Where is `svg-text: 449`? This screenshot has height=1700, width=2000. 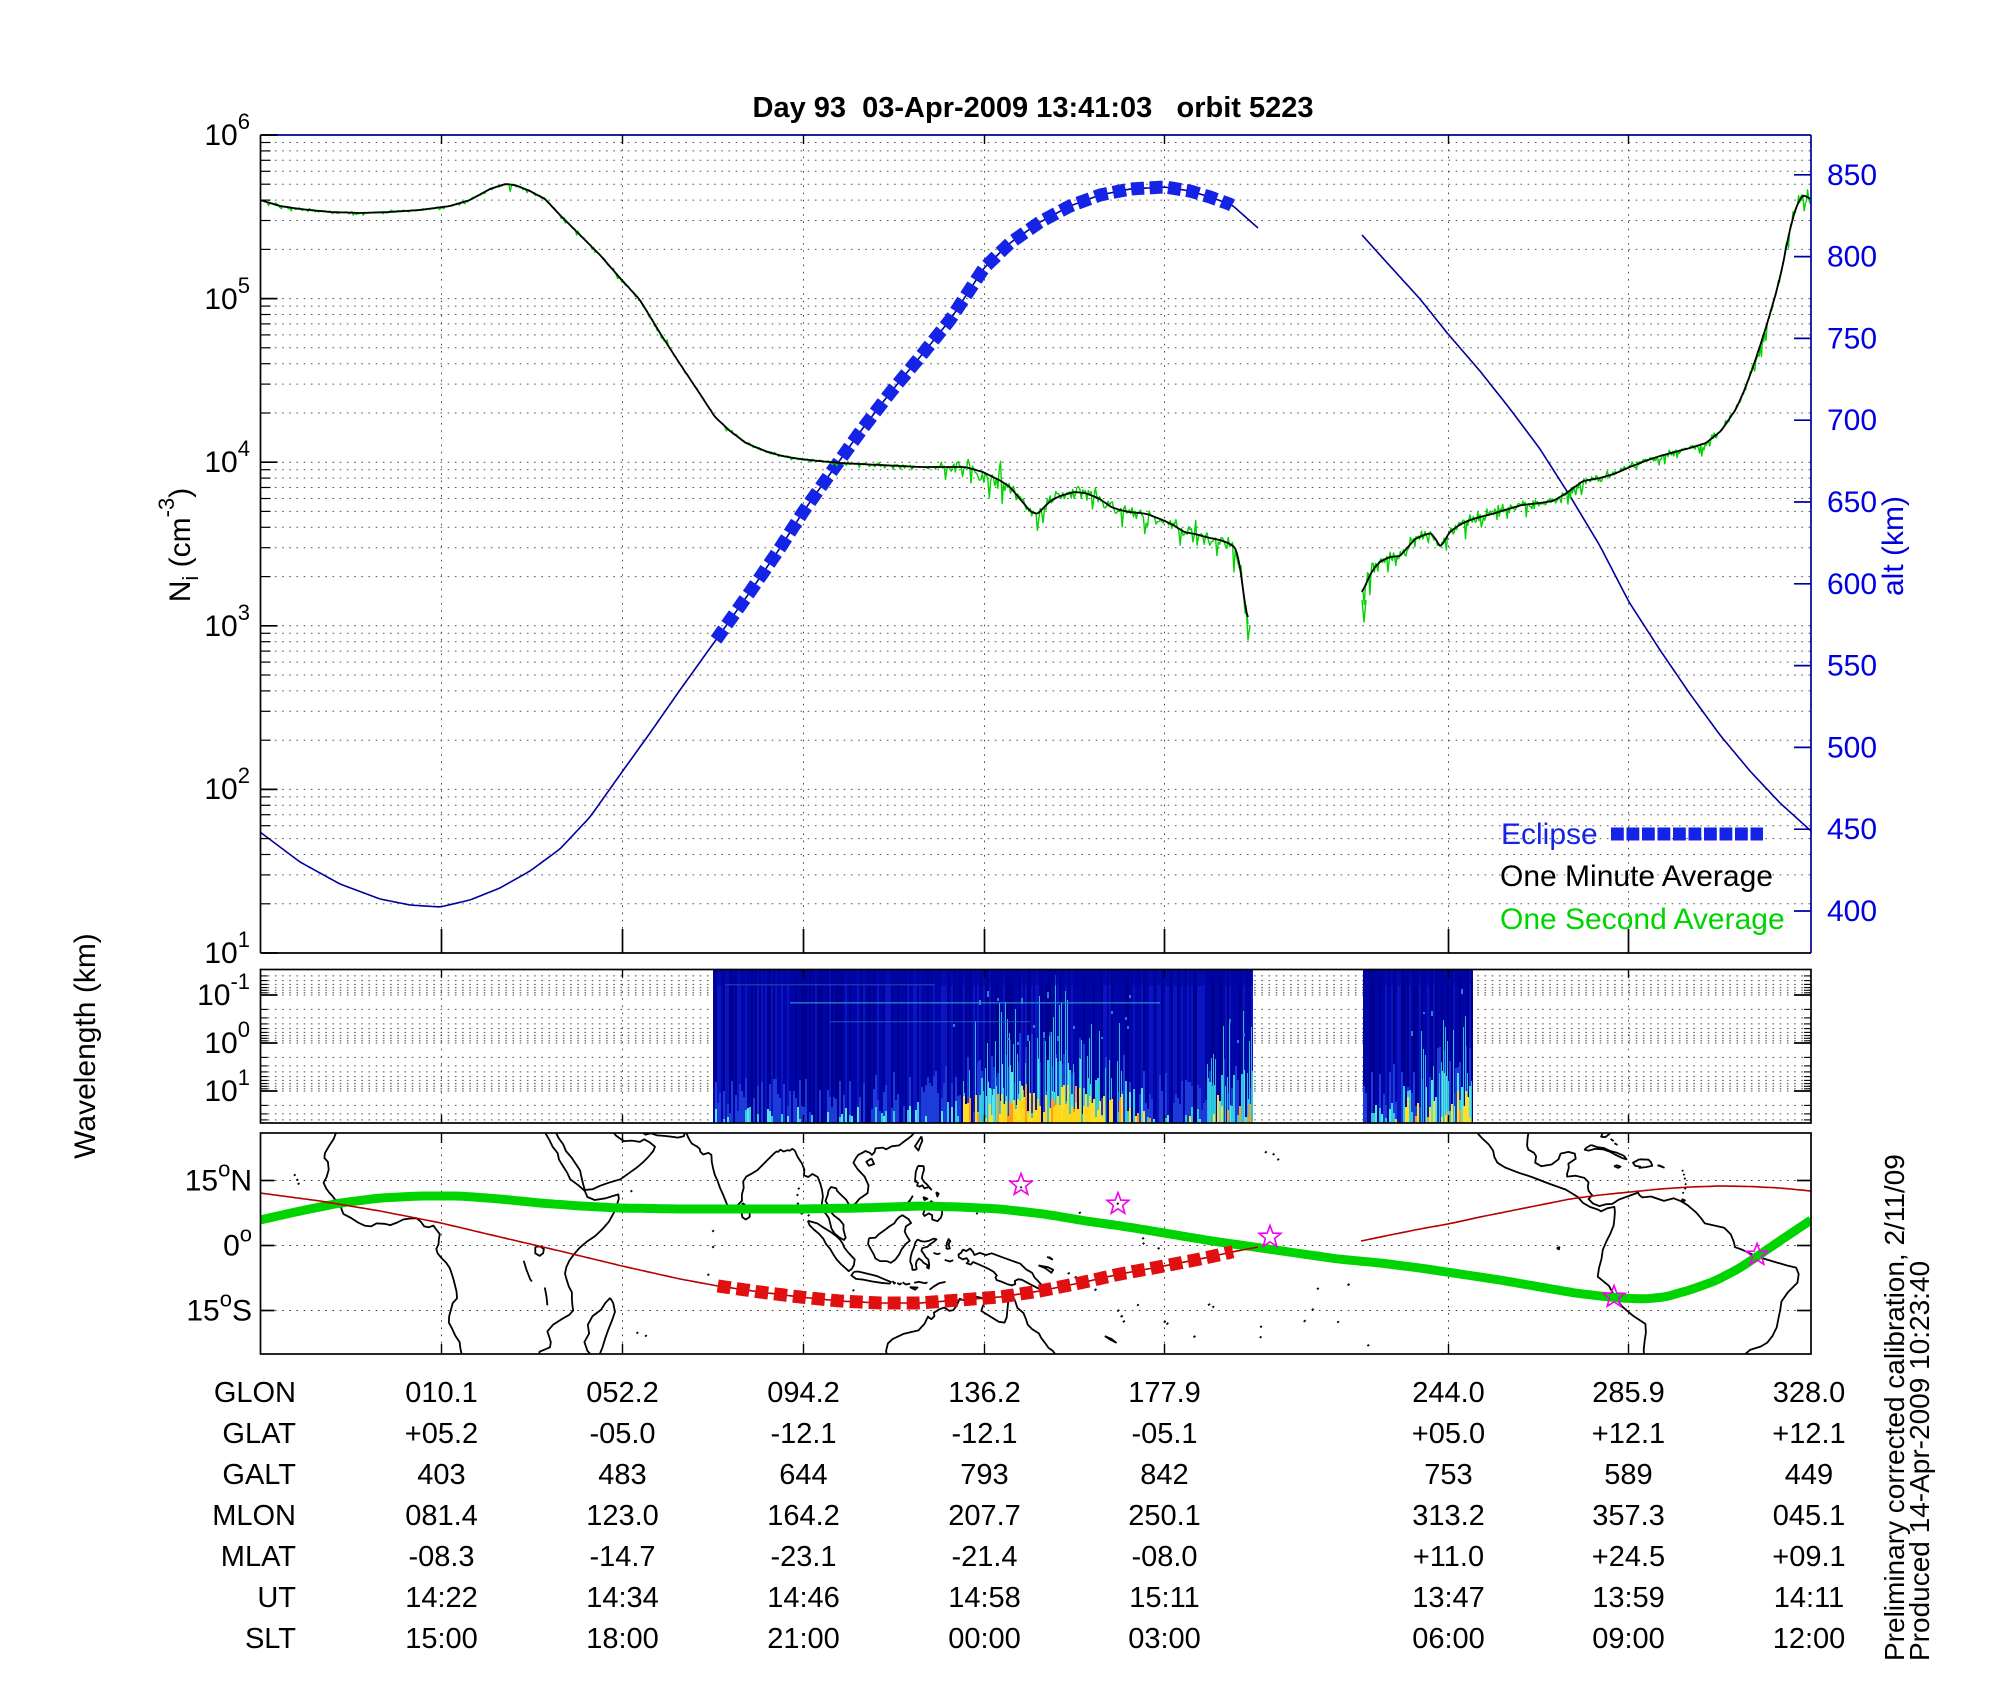
svg-text: 449 is located at coordinates (1809, 1475).